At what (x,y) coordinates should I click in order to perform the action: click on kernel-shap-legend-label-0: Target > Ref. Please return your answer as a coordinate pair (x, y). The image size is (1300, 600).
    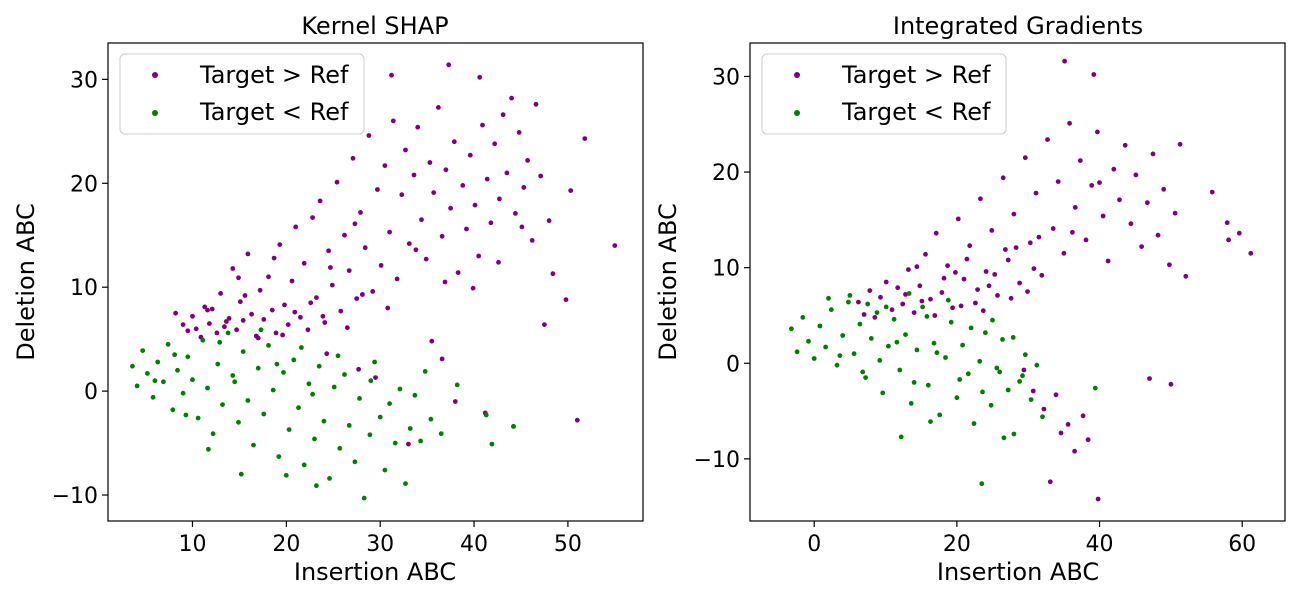
    Looking at the image, I should click on (274, 75).